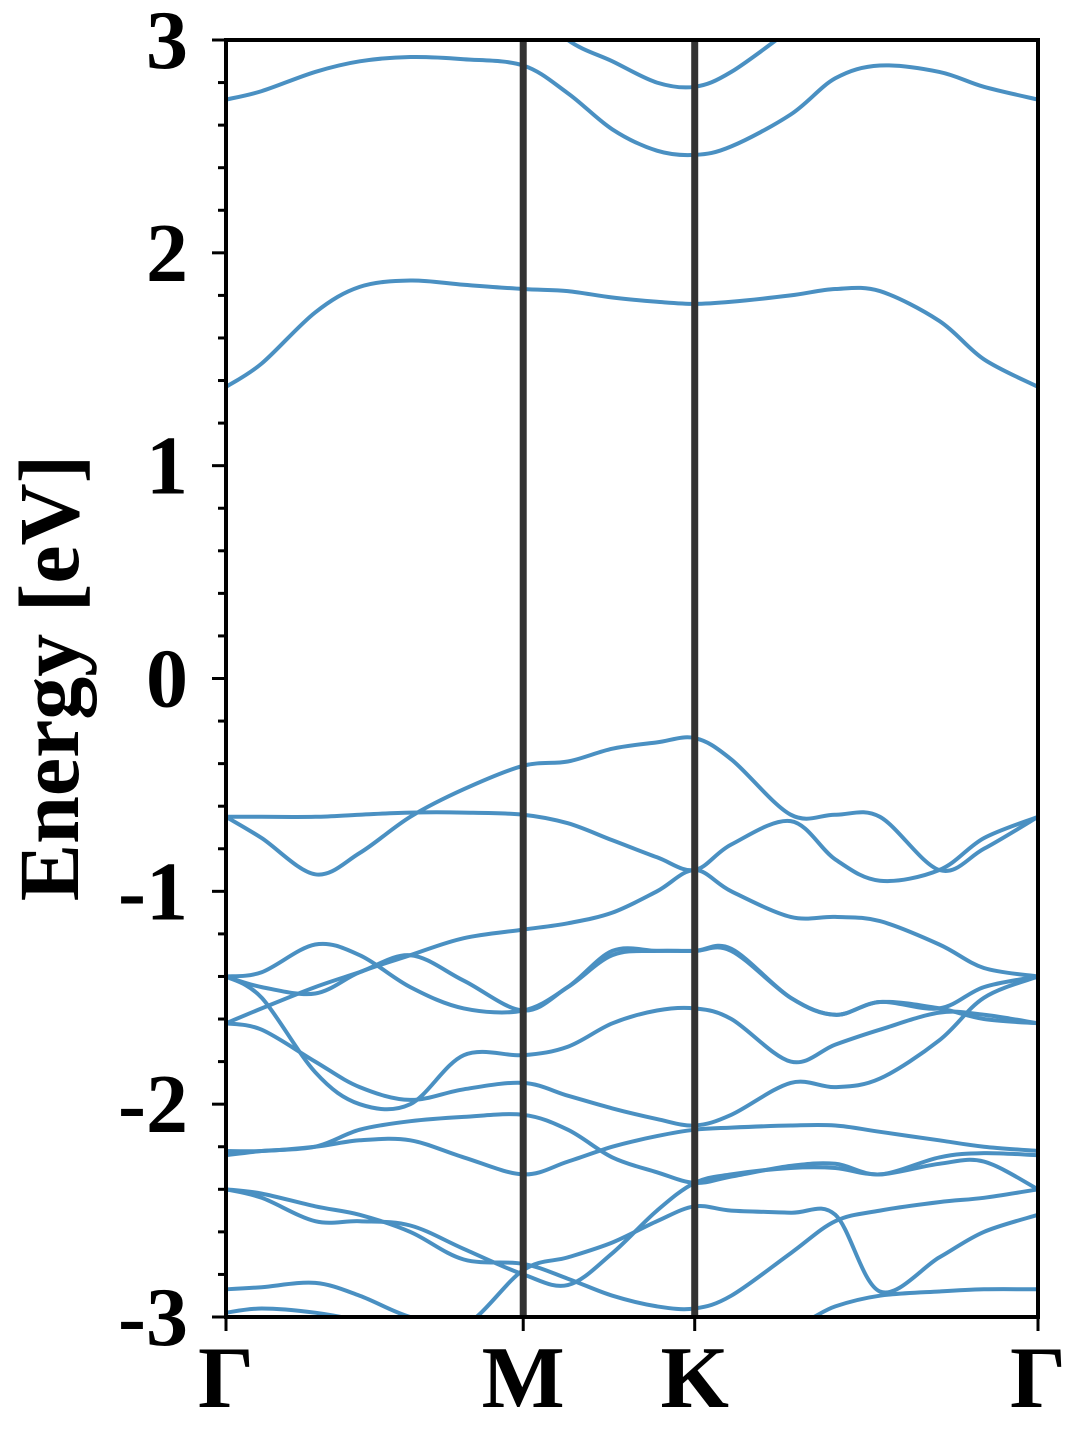  Describe the element at coordinates (226, 1378) in the screenshot. I see `x-tick-label-1: Γ` at that location.